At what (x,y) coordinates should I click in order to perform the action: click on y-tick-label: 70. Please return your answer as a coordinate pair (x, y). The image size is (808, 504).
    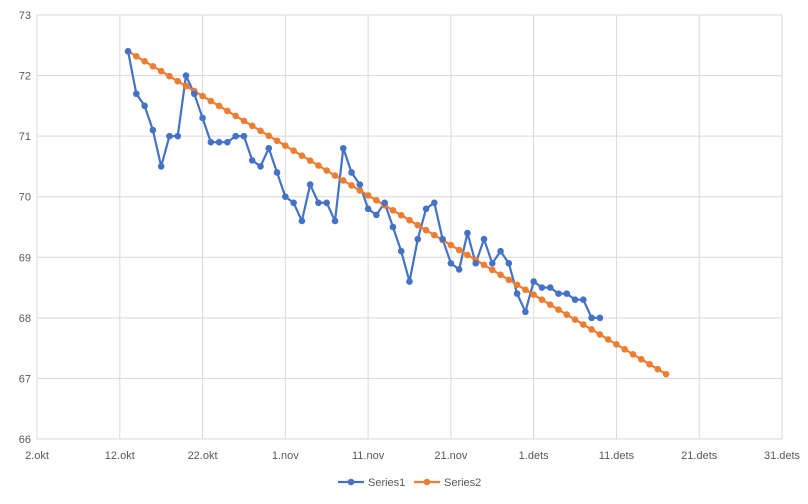
    Looking at the image, I should click on (25, 198).